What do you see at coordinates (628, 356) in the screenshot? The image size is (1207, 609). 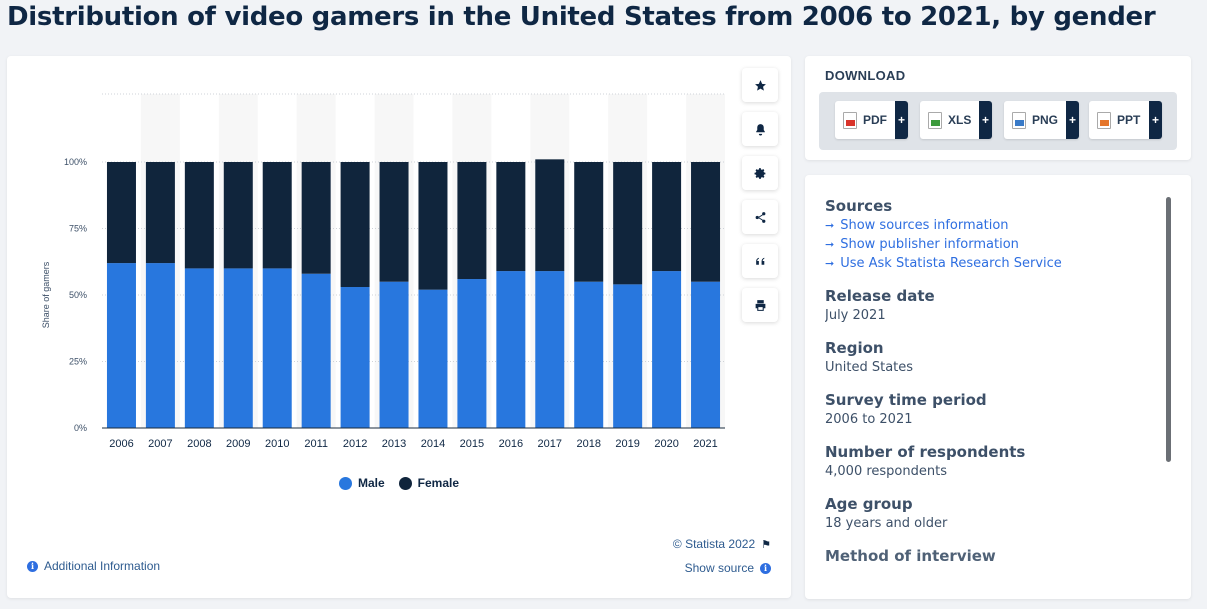 I see `bar-male-2019` at bounding box center [628, 356].